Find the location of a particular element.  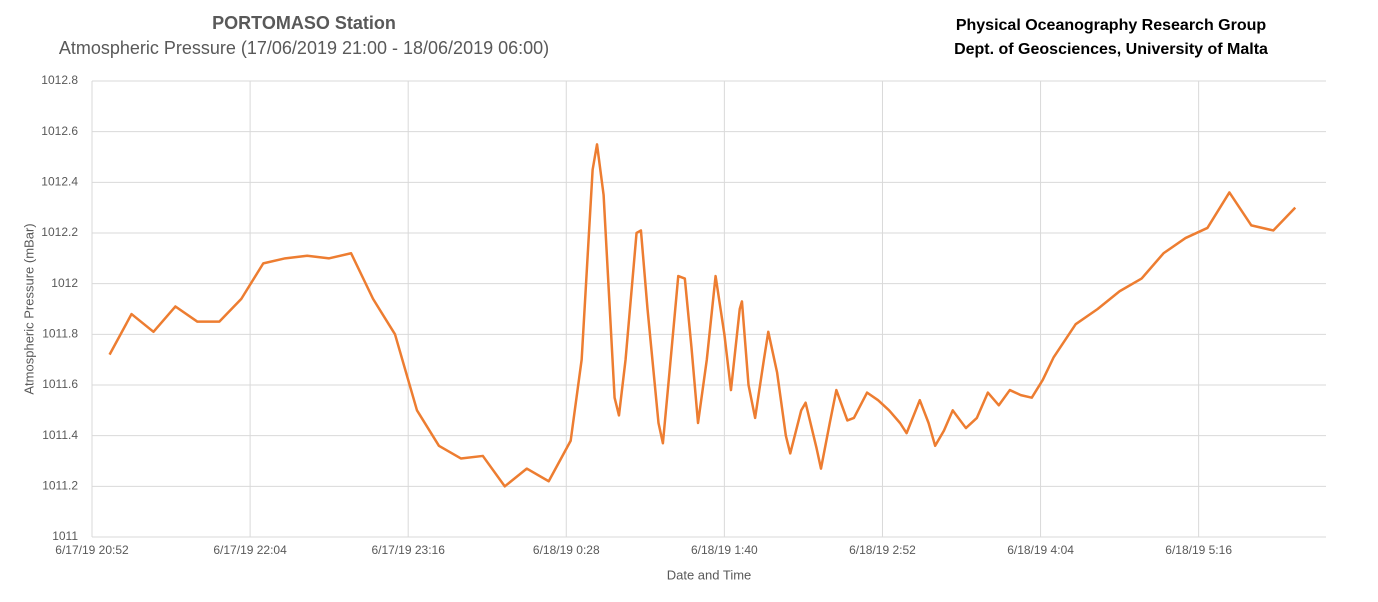

x-tick-label: 6/18/19 1:40 is located at coordinates (724, 550).